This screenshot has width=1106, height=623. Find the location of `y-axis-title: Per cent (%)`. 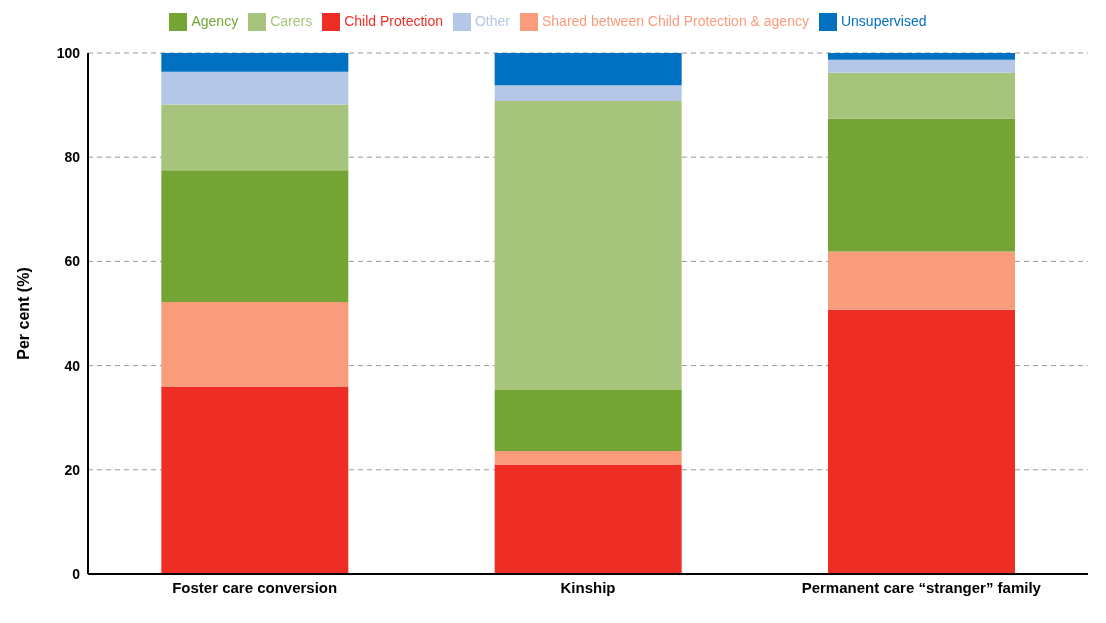

y-axis-title: Per cent (%) is located at coordinates (23, 313).